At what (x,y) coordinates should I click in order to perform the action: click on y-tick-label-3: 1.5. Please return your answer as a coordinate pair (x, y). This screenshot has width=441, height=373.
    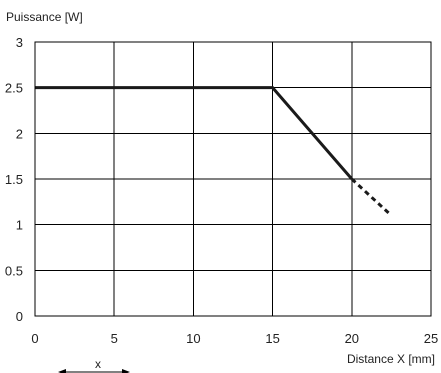
    Looking at the image, I should click on (14, 179).